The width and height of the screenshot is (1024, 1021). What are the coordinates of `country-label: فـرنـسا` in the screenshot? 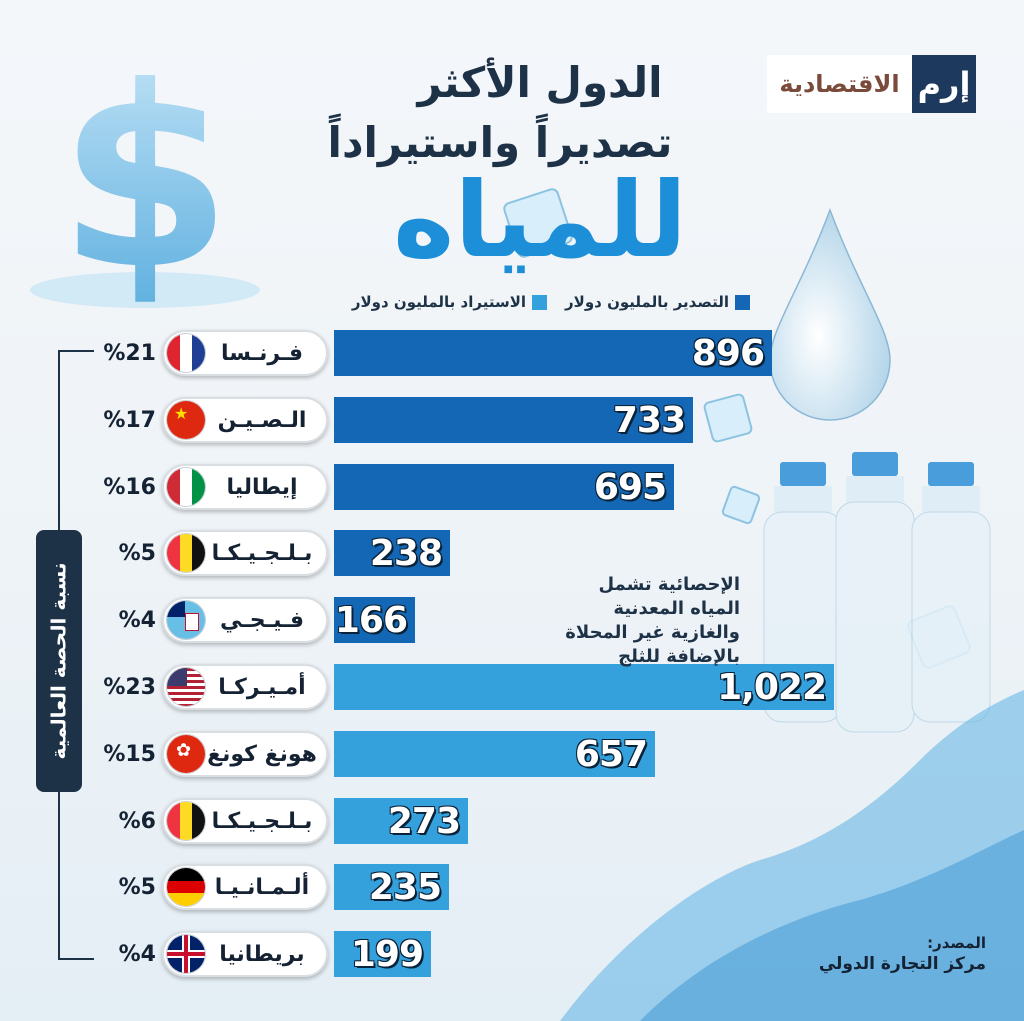 It's located at (245, 353).